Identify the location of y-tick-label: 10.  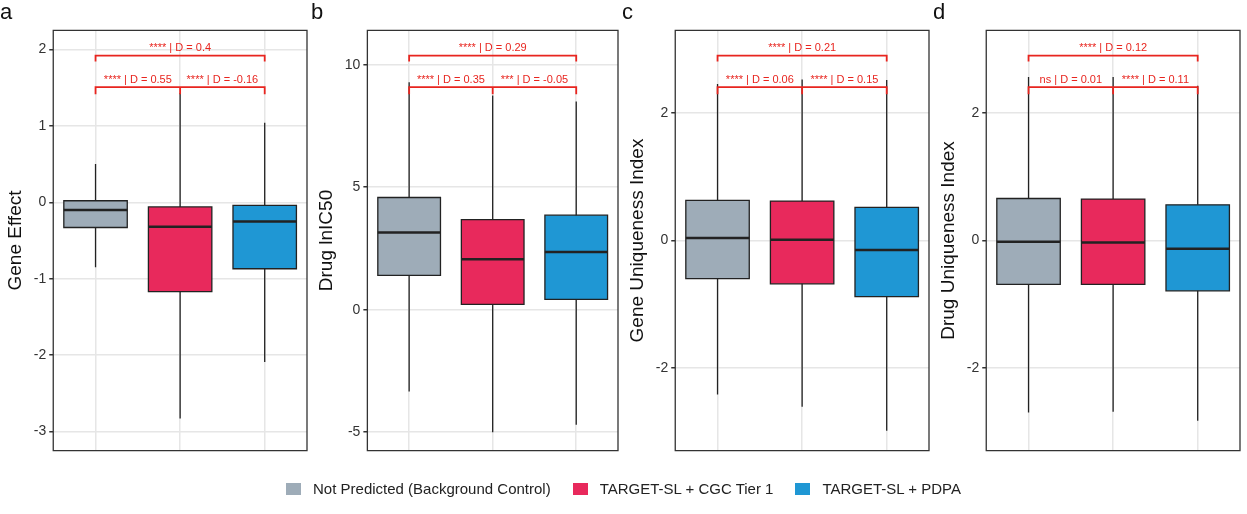
(352, 63).